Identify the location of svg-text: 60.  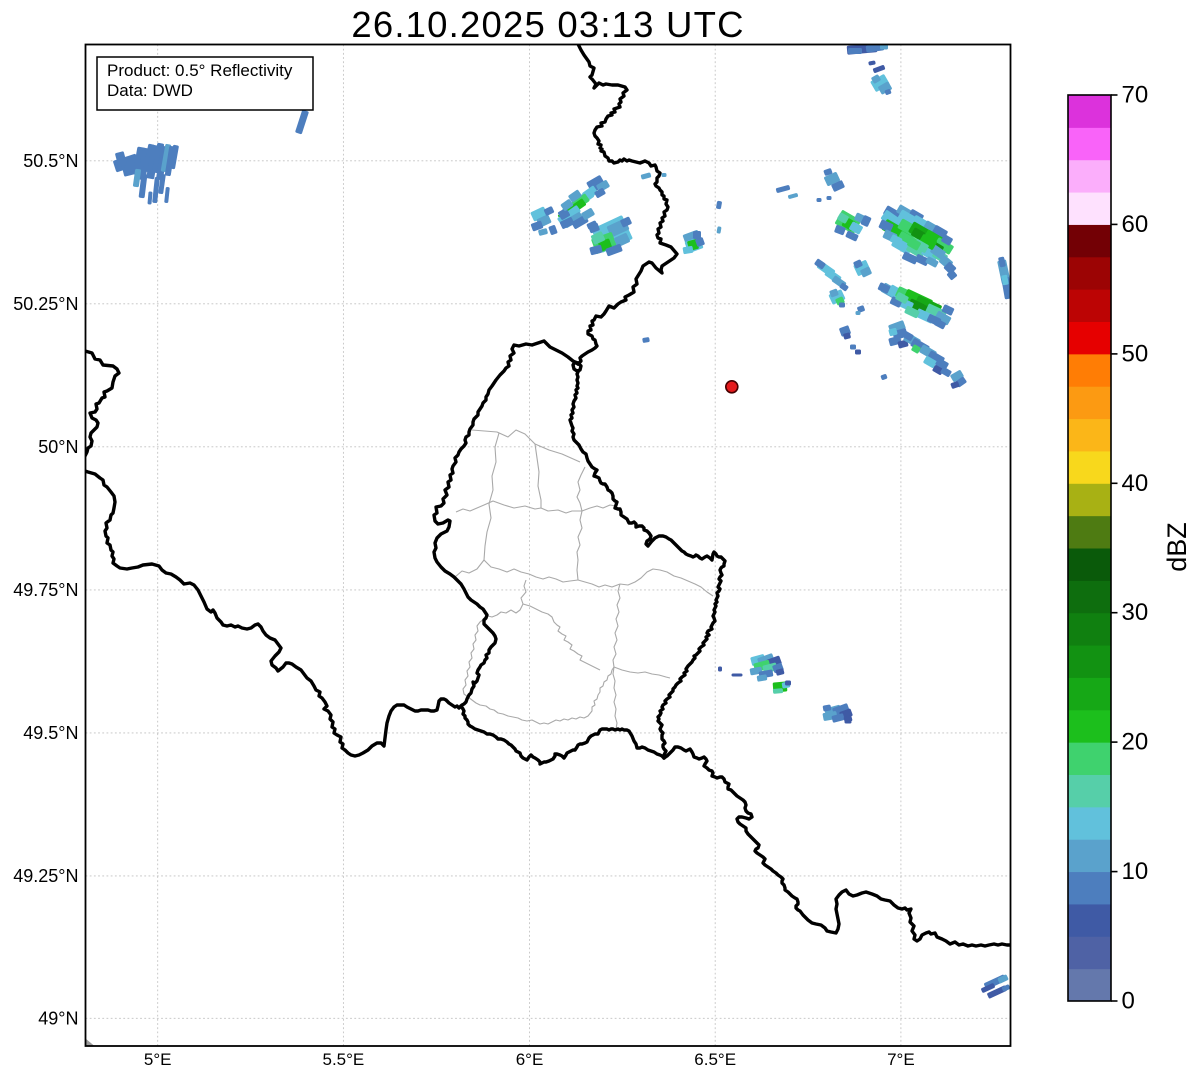
(1135, 224).